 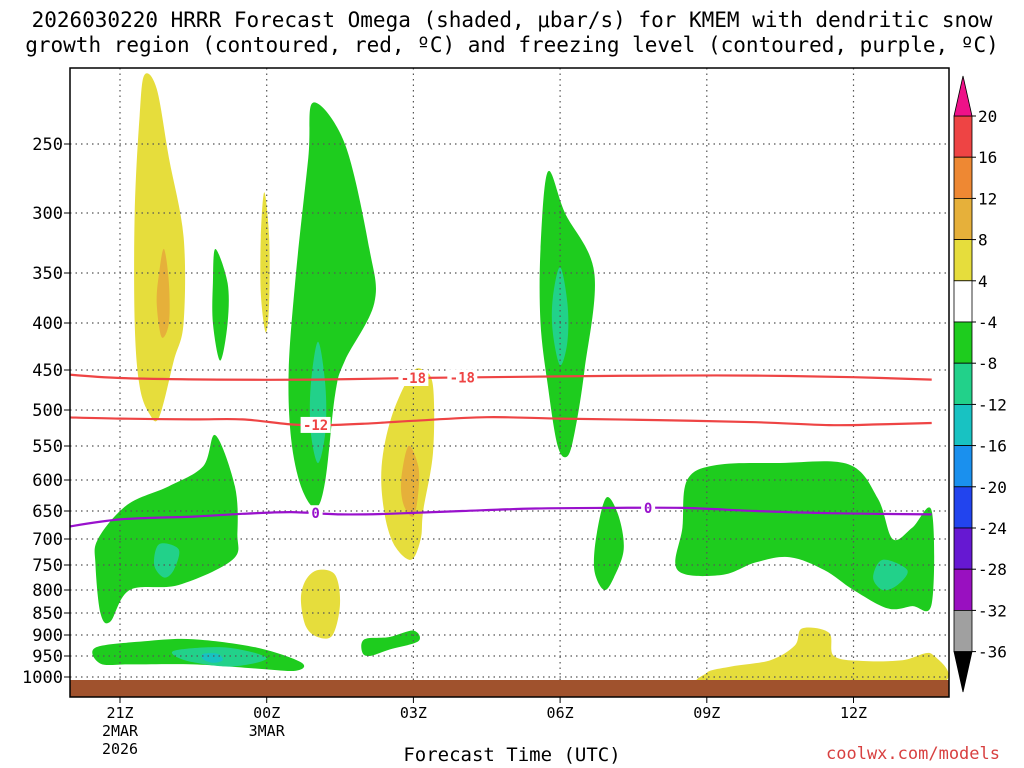 I want to click on credit-text: coolwx.com/models, so click(x=913, y=754).